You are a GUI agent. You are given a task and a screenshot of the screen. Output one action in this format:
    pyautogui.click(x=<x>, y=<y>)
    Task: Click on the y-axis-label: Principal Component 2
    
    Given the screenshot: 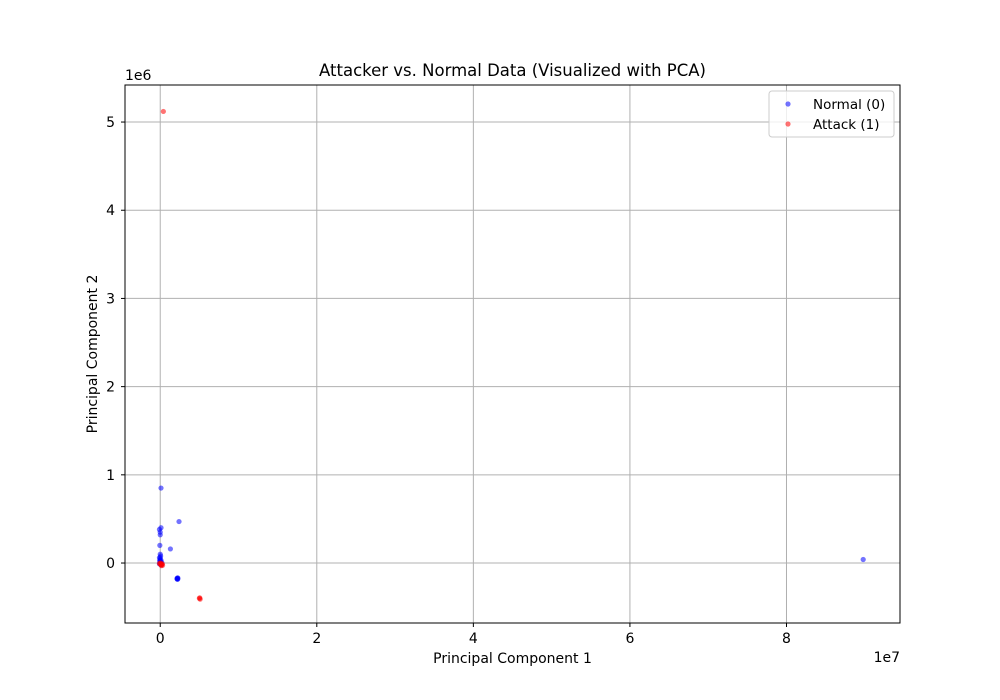 What is the action you would take?
    pyautogui.click(x=93, y=354)
    